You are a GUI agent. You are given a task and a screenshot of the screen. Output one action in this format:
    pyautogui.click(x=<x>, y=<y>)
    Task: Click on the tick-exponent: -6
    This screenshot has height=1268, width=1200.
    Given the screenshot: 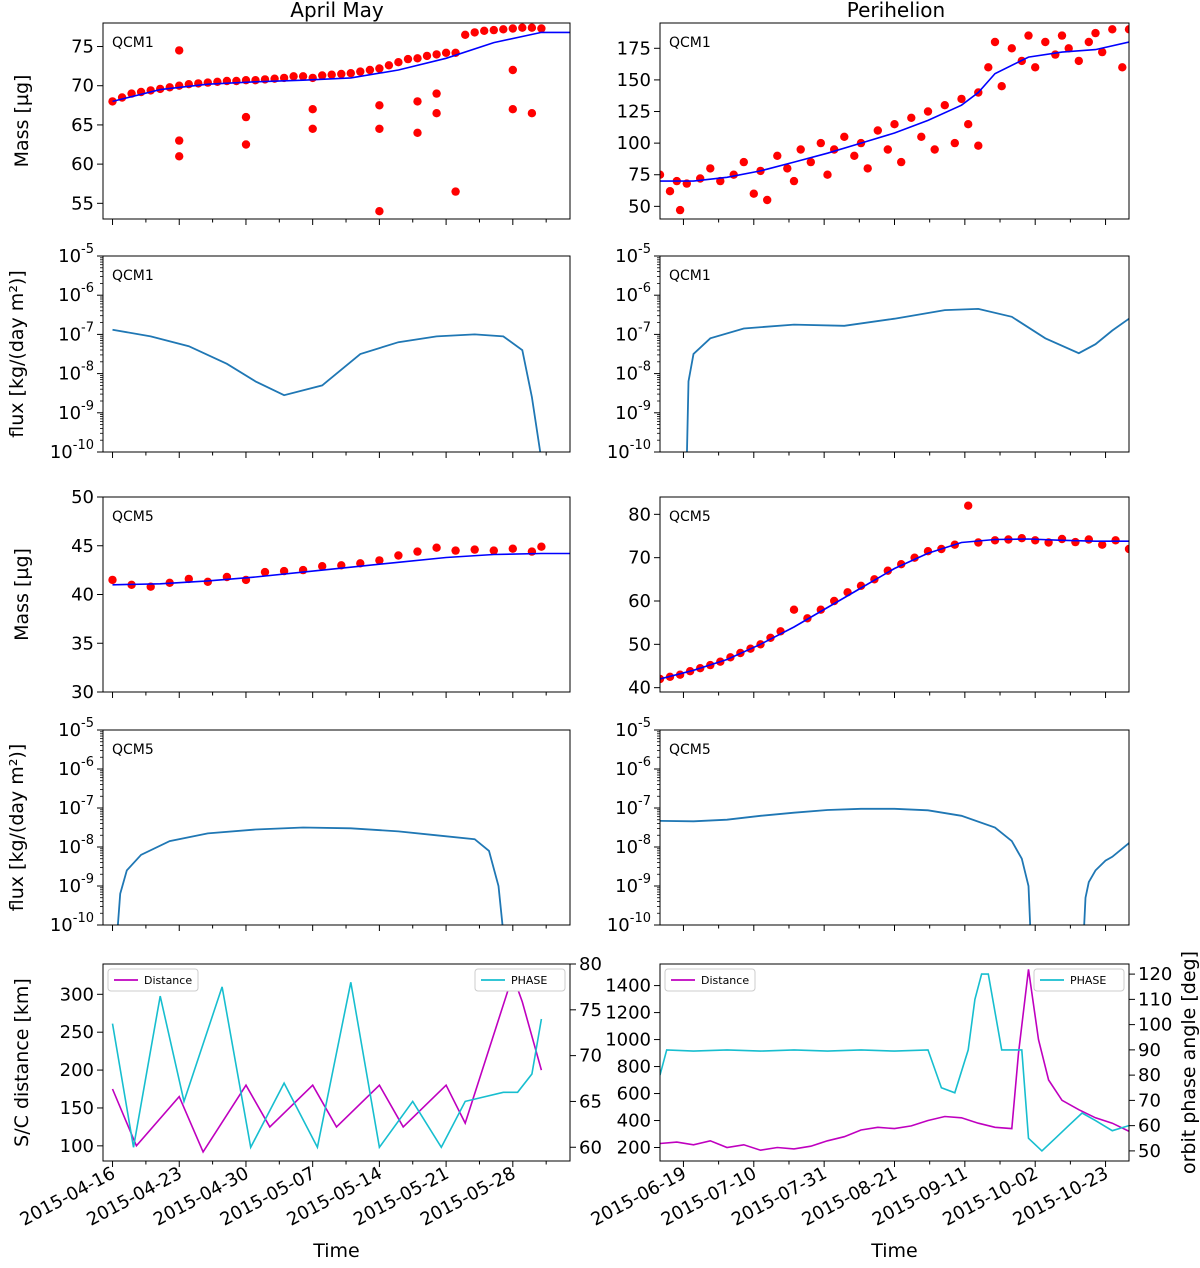 What is the action you would take?
    pyautogui.click(x=87, y=288)
    